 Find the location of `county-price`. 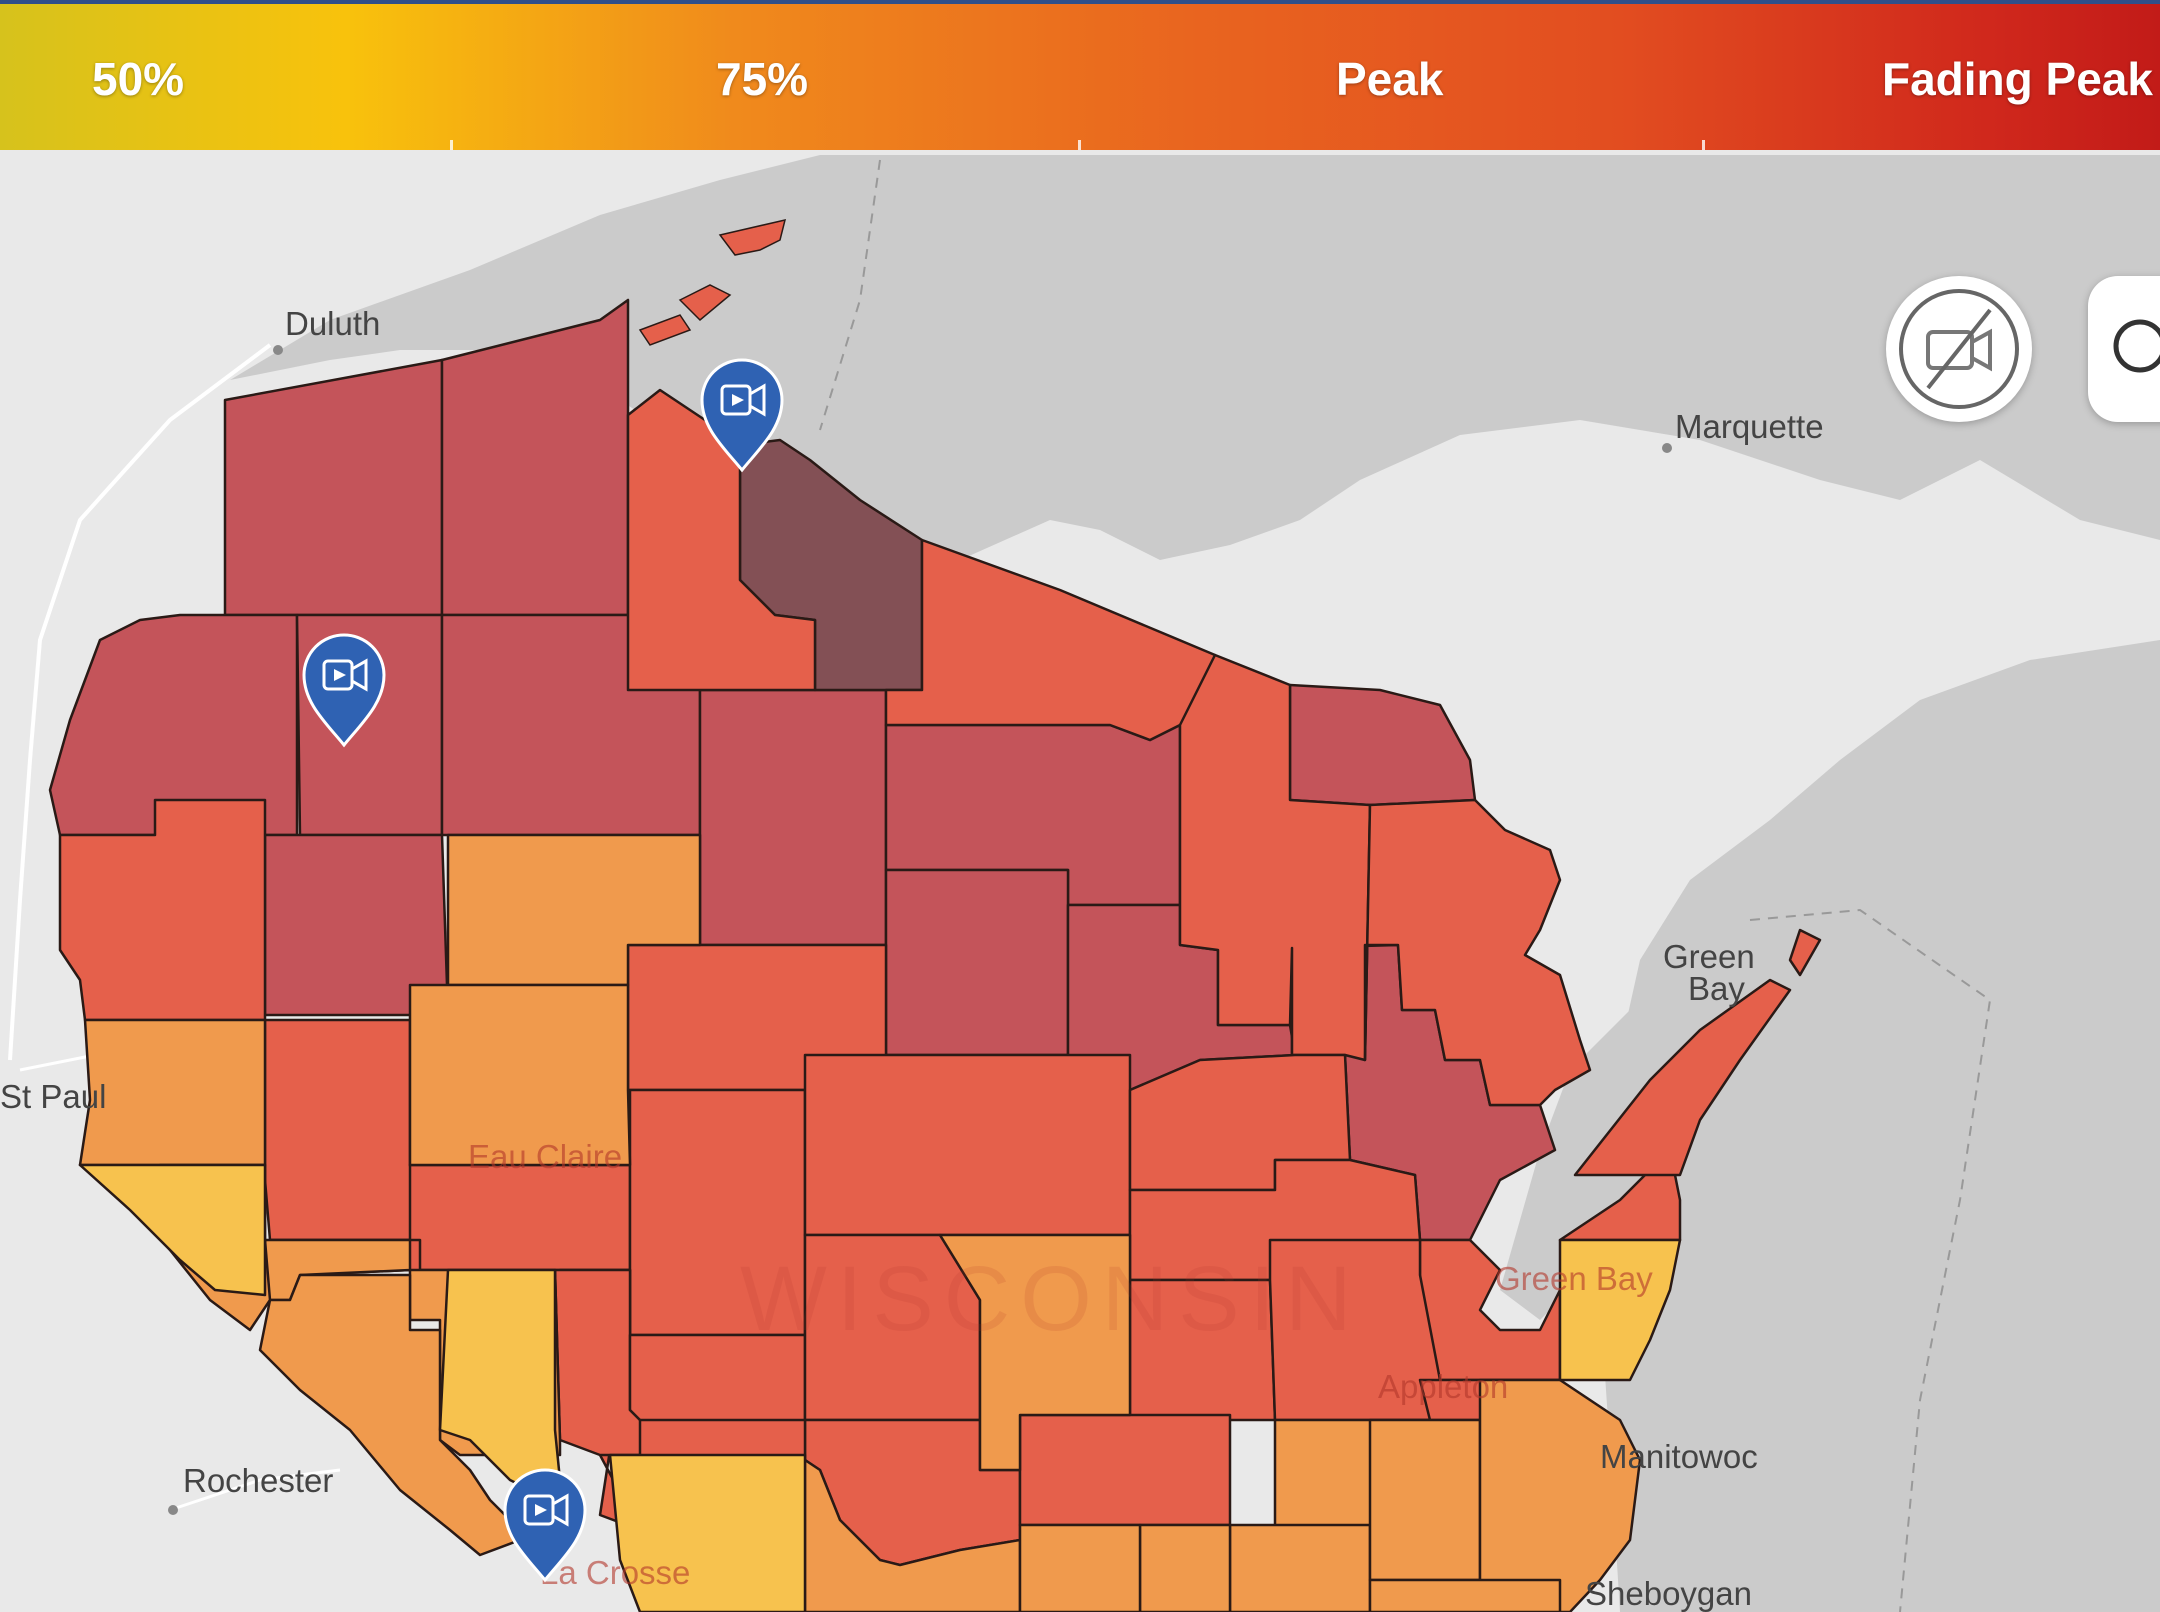

county-price is located at coordinates (793, 817).